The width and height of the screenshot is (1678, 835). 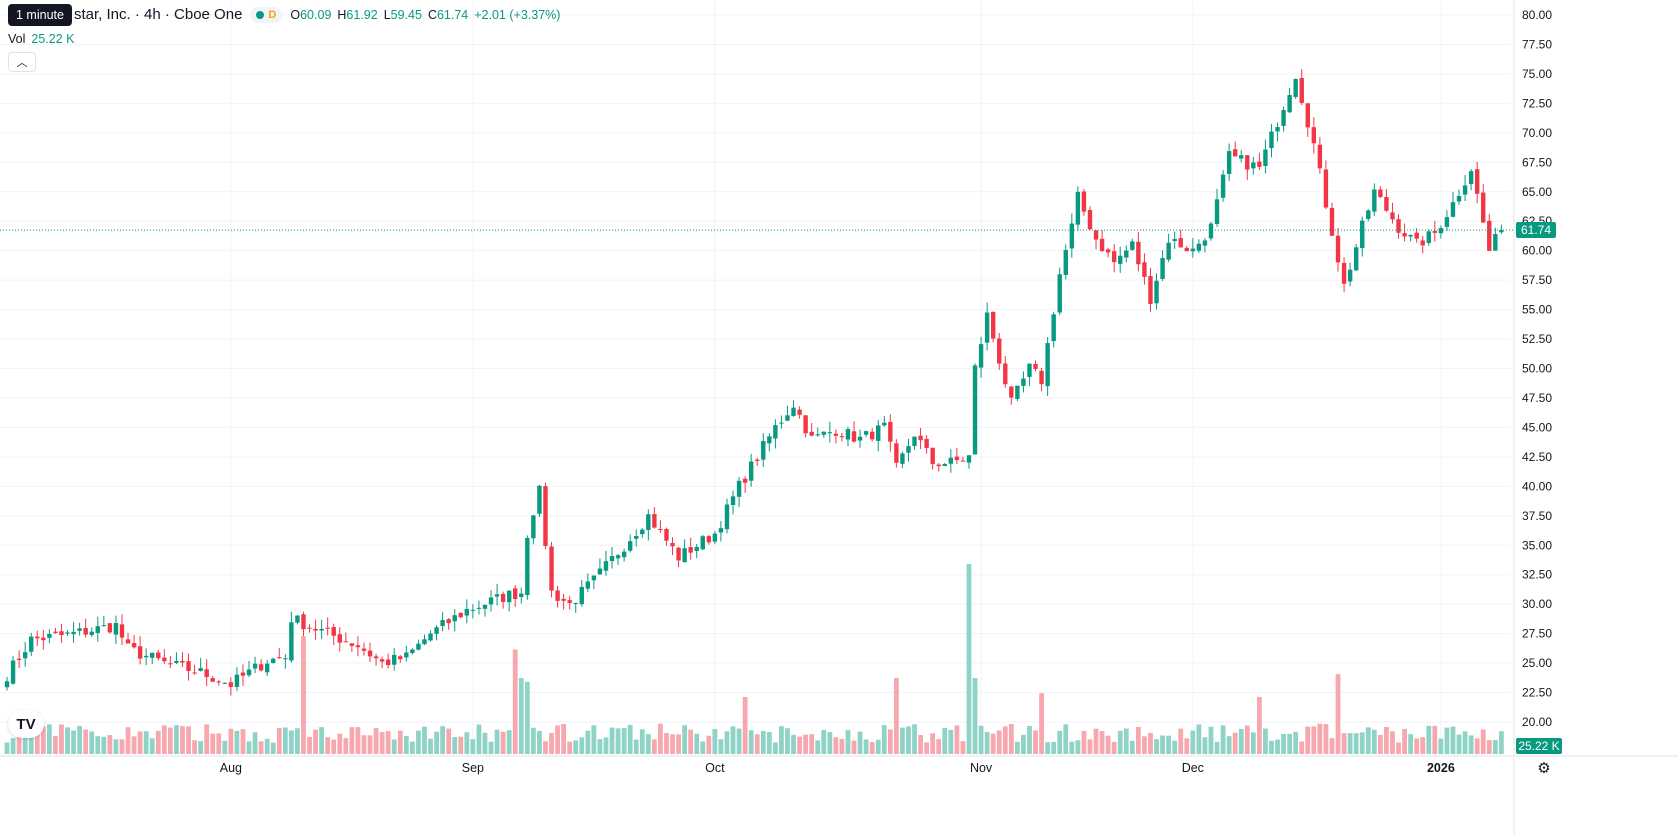 I want to click on market-status: D, so click(x=266, y=14).